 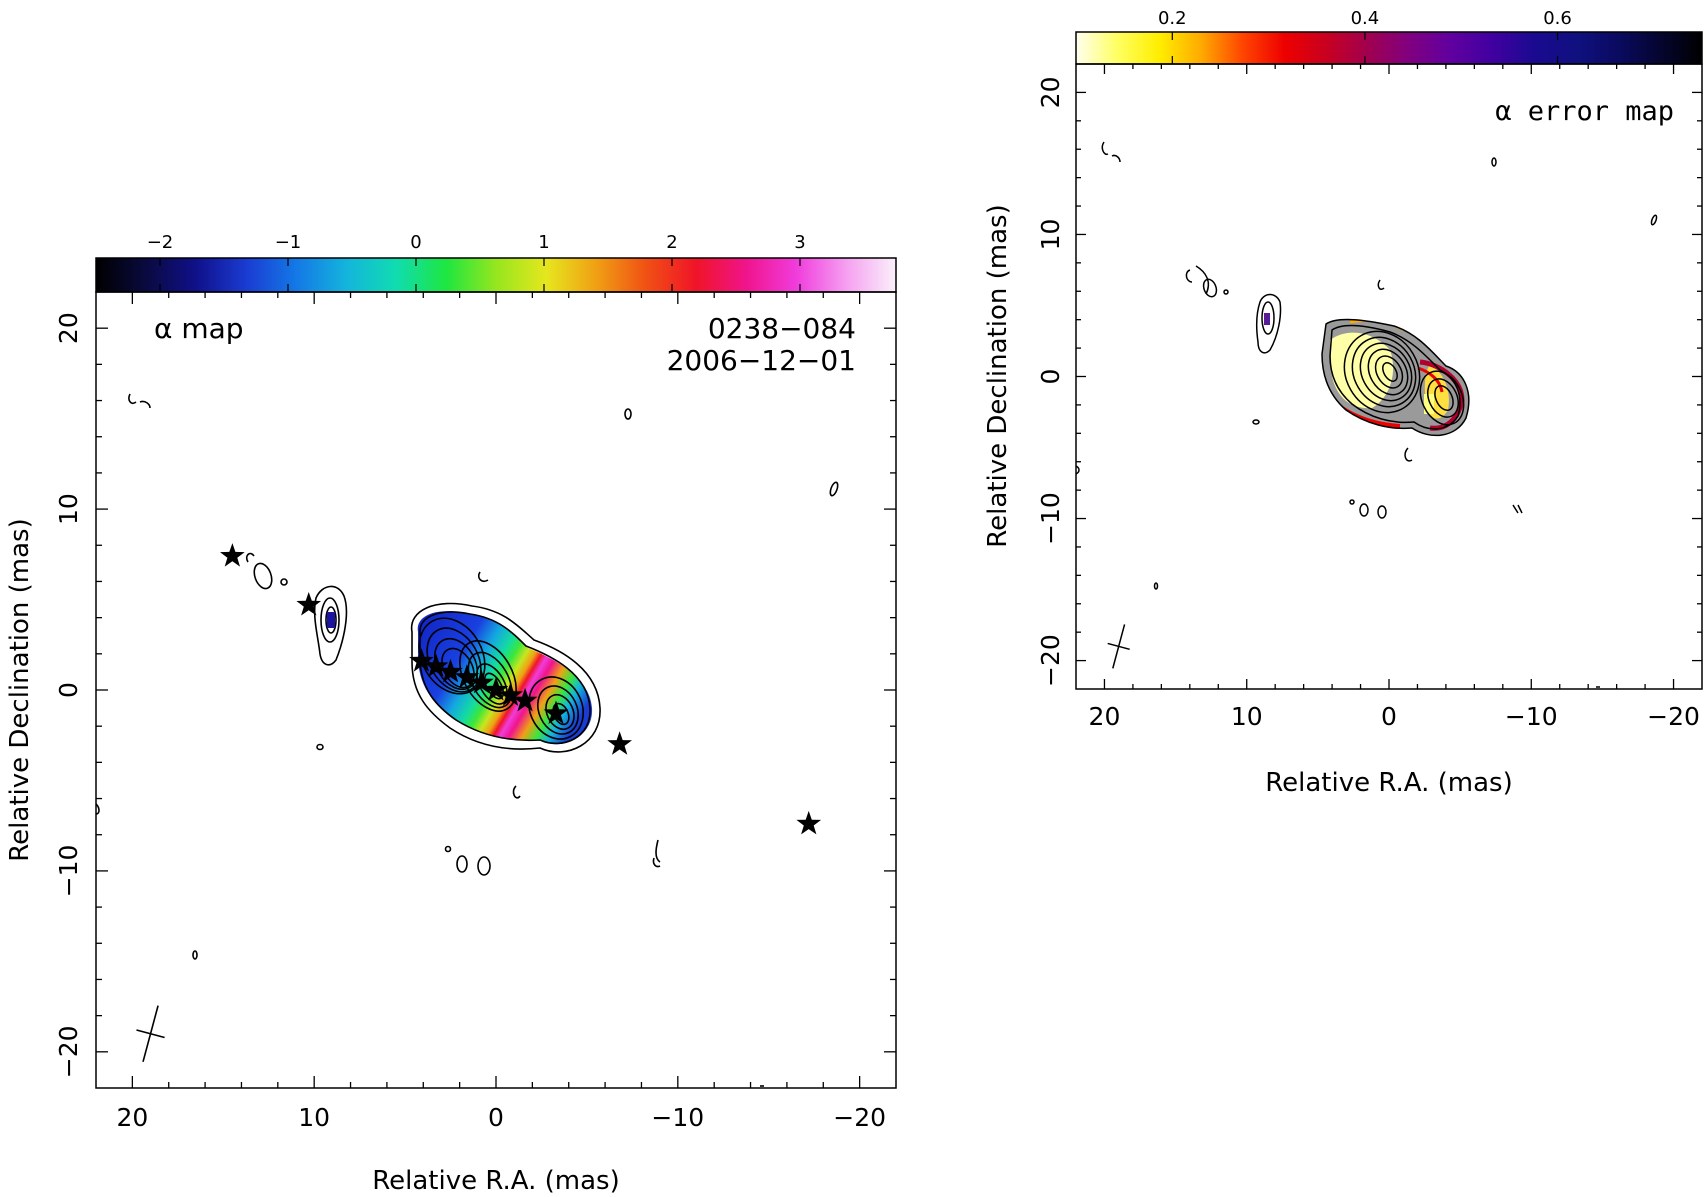 I want to click on colorbar-tick-label: 0.6, so click(x=1557, y=18).